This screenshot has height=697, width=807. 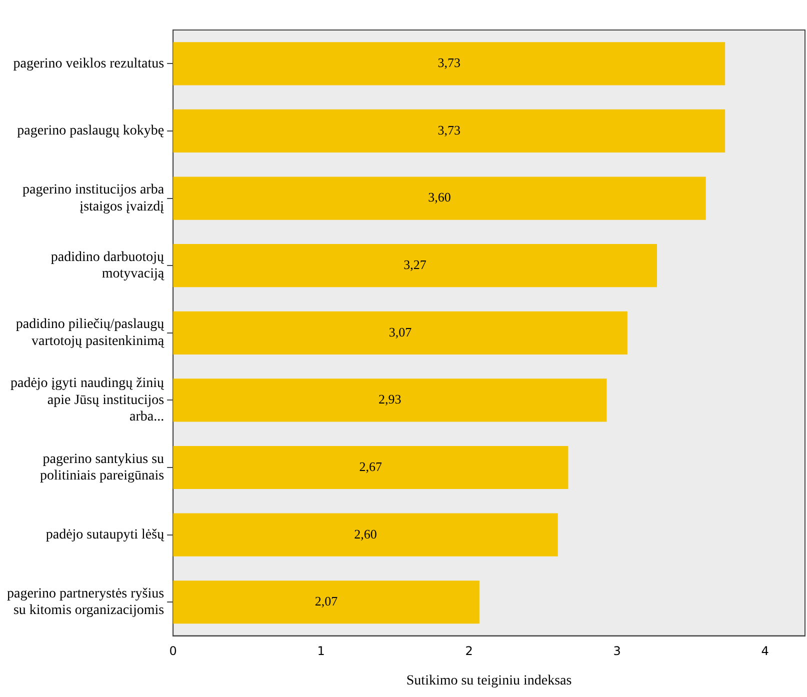 What do you see at coordinates (88, 64) in the screenshot?
I see `y-tick-label: pagerino veiklos rezultatus` at bounding box center [88, 64].